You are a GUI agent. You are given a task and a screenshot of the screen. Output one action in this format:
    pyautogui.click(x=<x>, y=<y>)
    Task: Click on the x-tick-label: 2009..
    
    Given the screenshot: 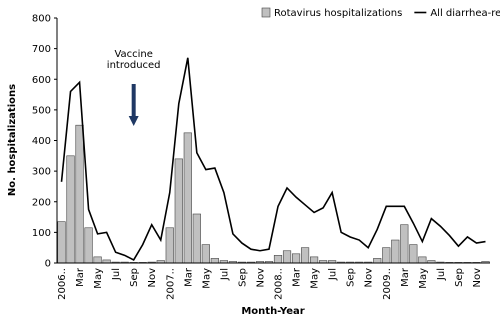 What is the action you would take?
    pyautogui.click(x=387, y=284)
    